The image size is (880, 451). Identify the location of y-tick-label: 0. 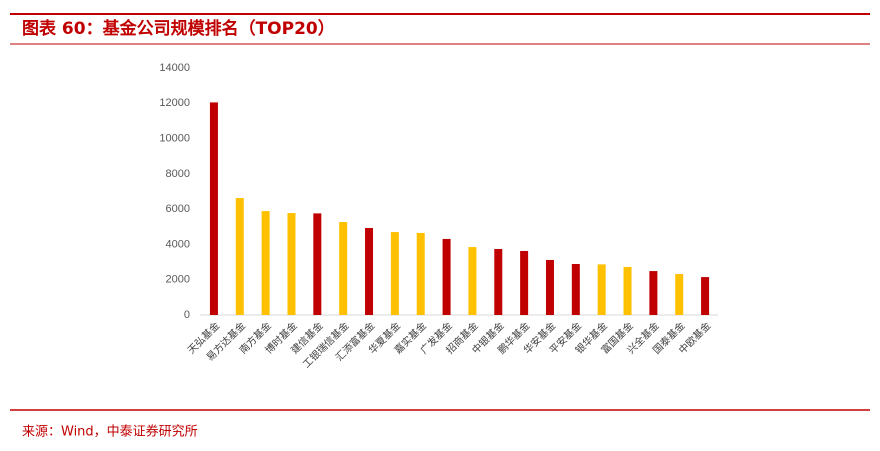
(187, 315).